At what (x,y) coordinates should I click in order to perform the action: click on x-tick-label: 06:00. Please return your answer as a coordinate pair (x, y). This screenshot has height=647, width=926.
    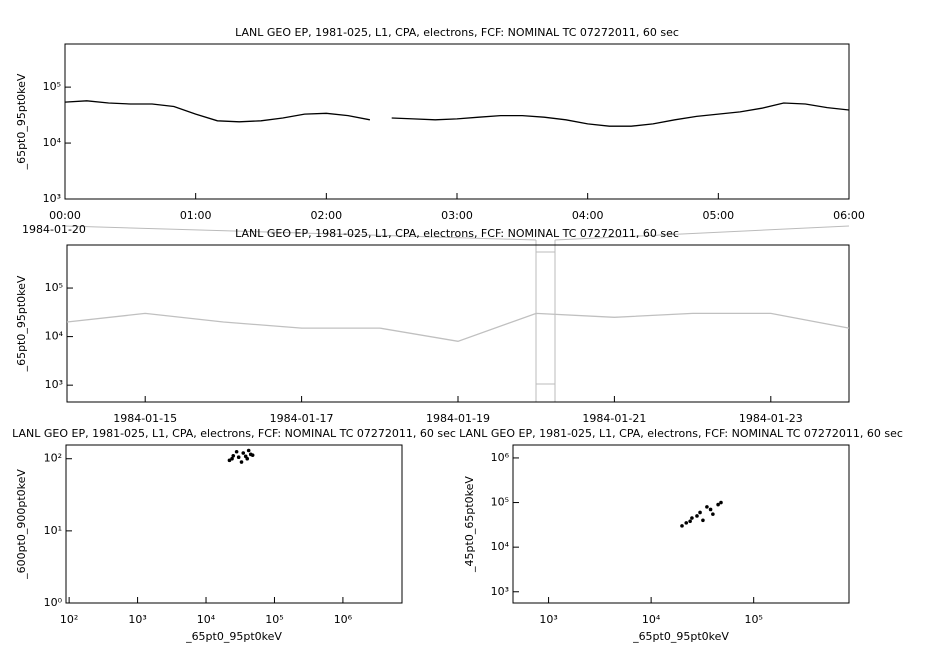
    Looking at the image, I should click on (849, 215).